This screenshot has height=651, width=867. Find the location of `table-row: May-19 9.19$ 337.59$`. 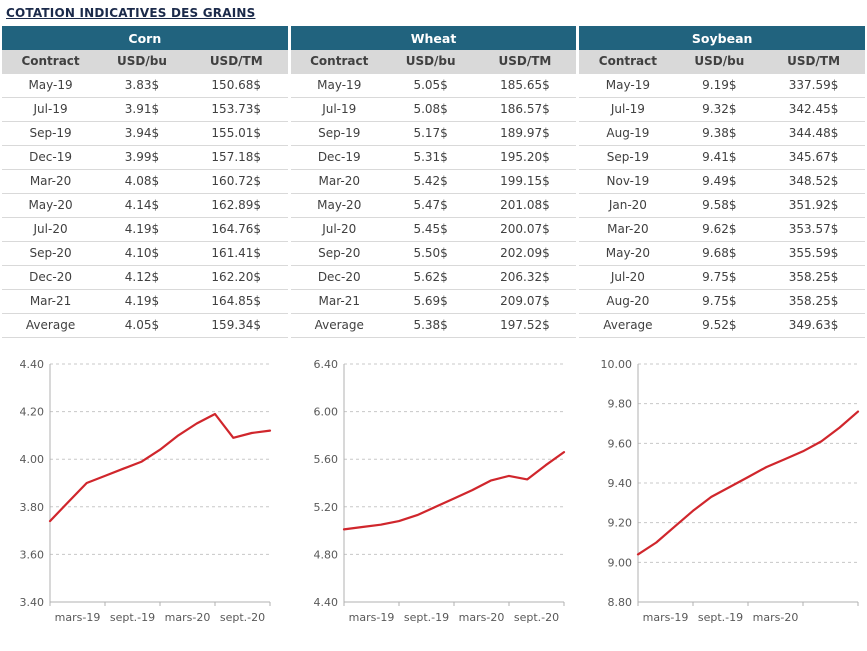

table-row: May-19 9.19$ 337.59$ is located at coordinates (722, 84).